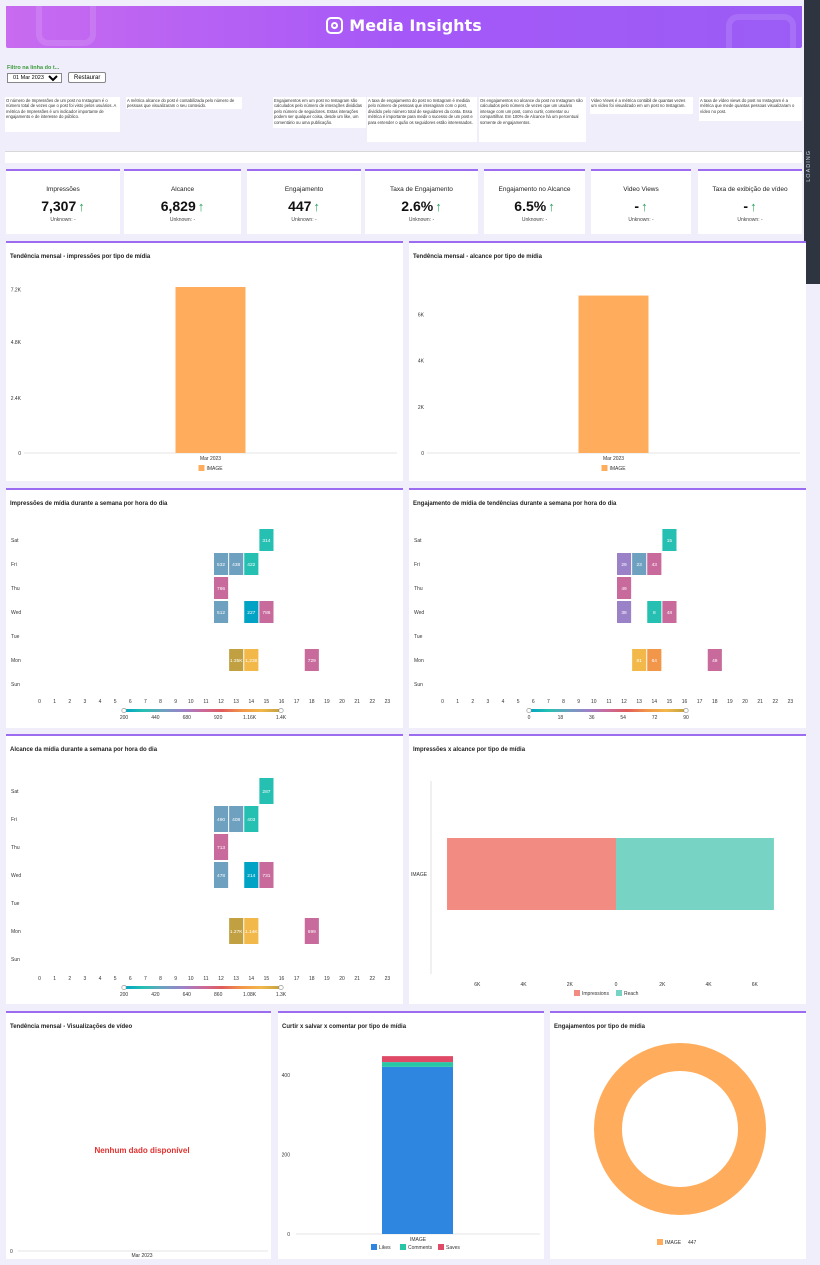 The height and width of the screenshot is (1265, 820). Describe the element at coordinates (221, 848) in the screenshot. I see `cell-label: 713` at that location.